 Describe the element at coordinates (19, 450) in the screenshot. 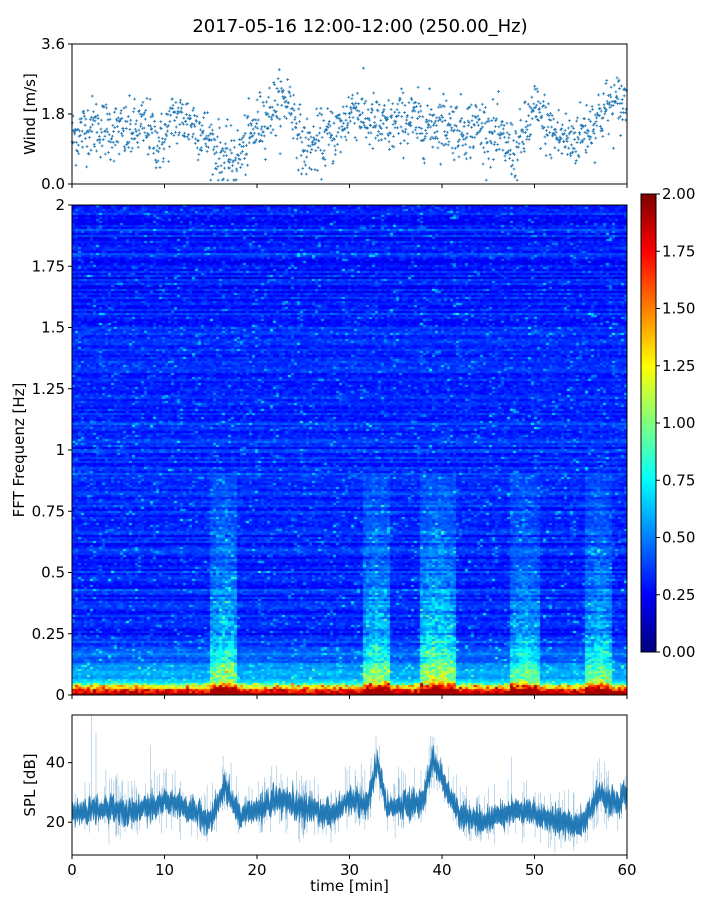

I see `spectrogram-y-axis-label: FFT Frequenz [Hz]` at that location.